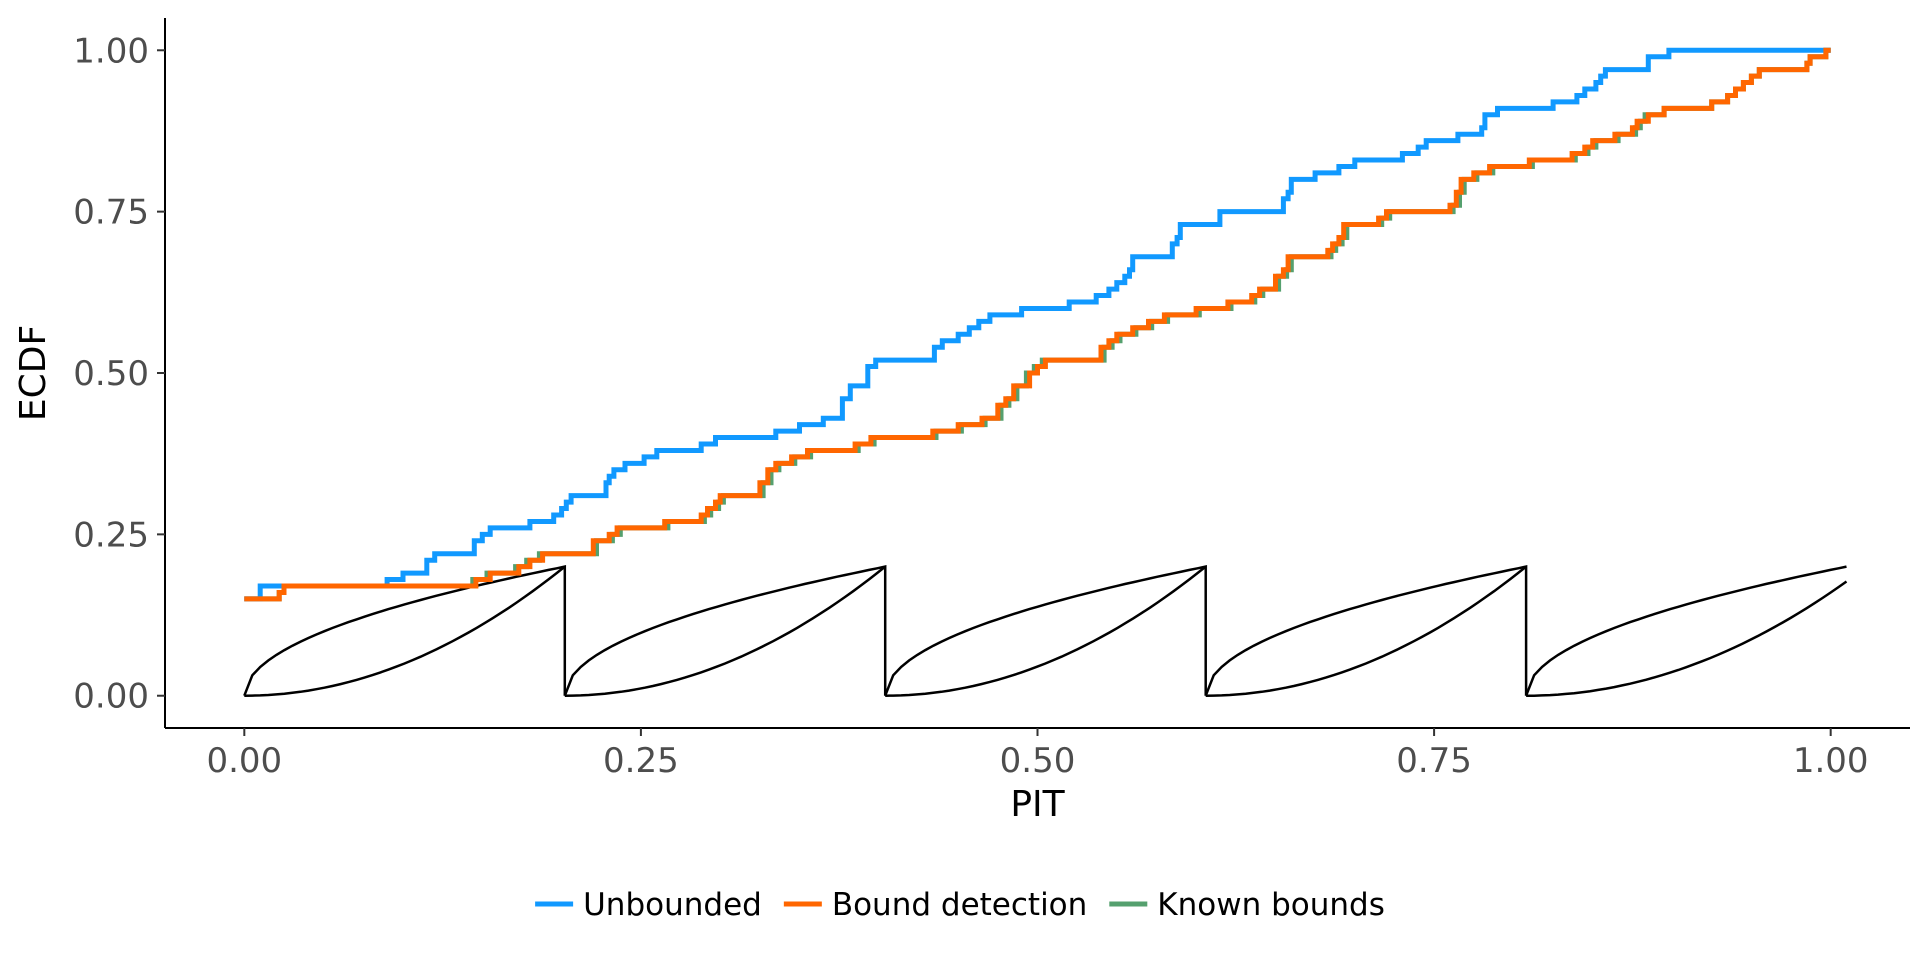  What do you see at coordinates (111, 535) in the screenshot?
I see `y-tick-label: 0.25` at bounding box center [111, 535].